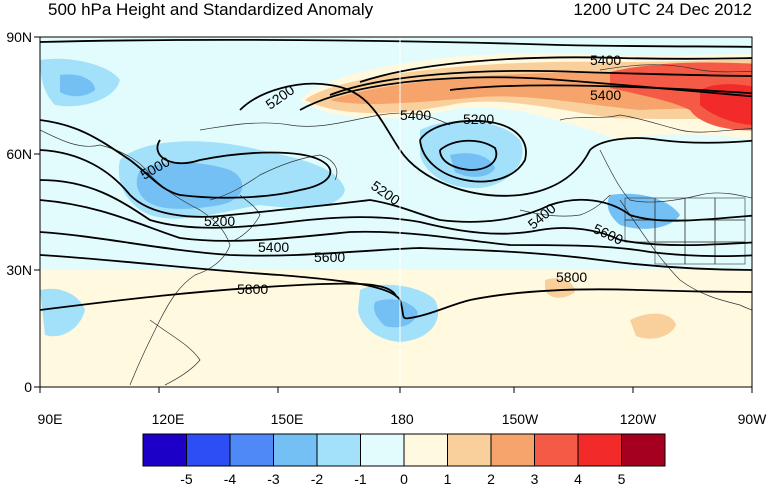  Describe the element at coordinates (360, 479) in the screenshot. I see `colorbar-label: -1` at that location.